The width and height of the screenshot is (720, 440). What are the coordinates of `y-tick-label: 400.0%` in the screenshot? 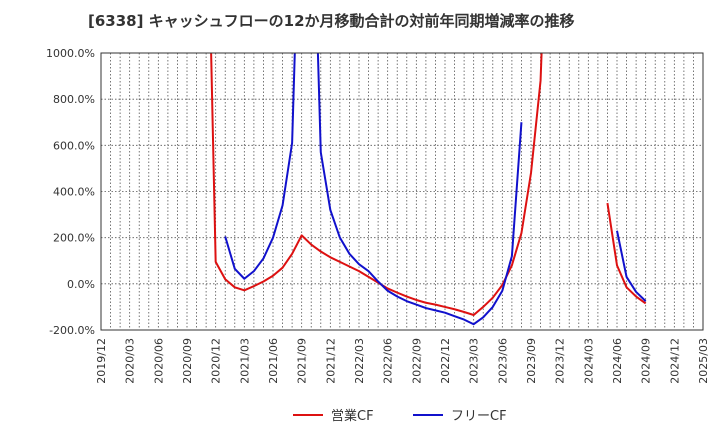 It's located at (74, 192).